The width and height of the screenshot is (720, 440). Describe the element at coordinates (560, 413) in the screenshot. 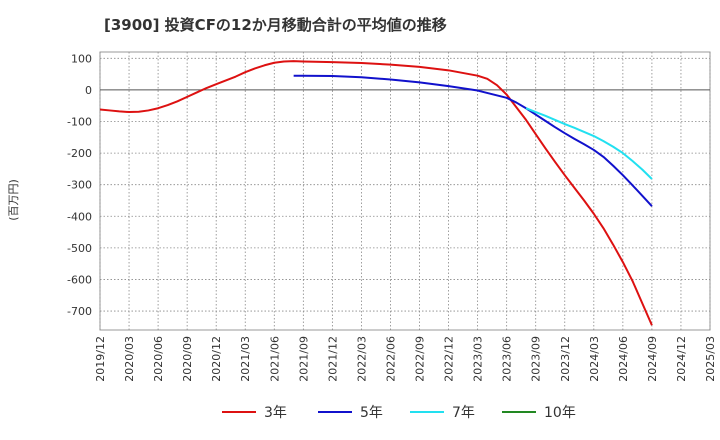

I see `legend-label-4: 10年` at that location.